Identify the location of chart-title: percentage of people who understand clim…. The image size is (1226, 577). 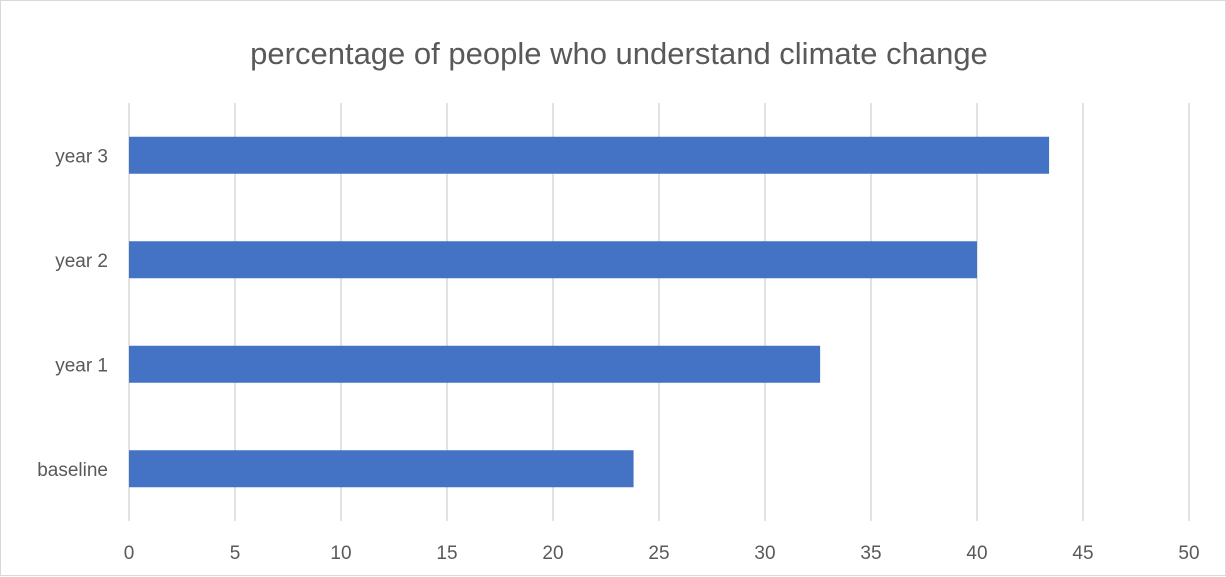
(619, 53).